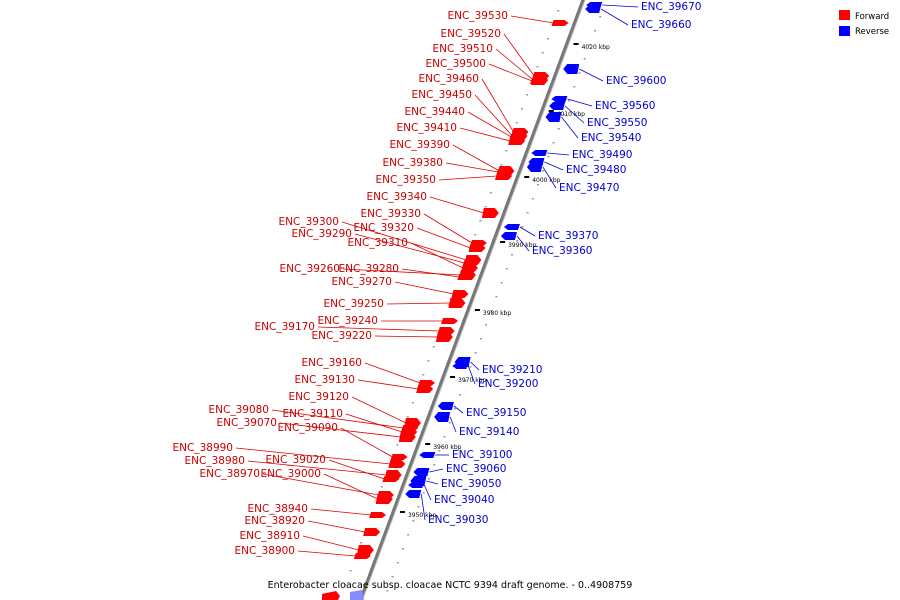 The image size is (900, 600). Describe the element at coordinates (864, 23) in the screenshot. I see `legend: Forward Reverse` at that location.